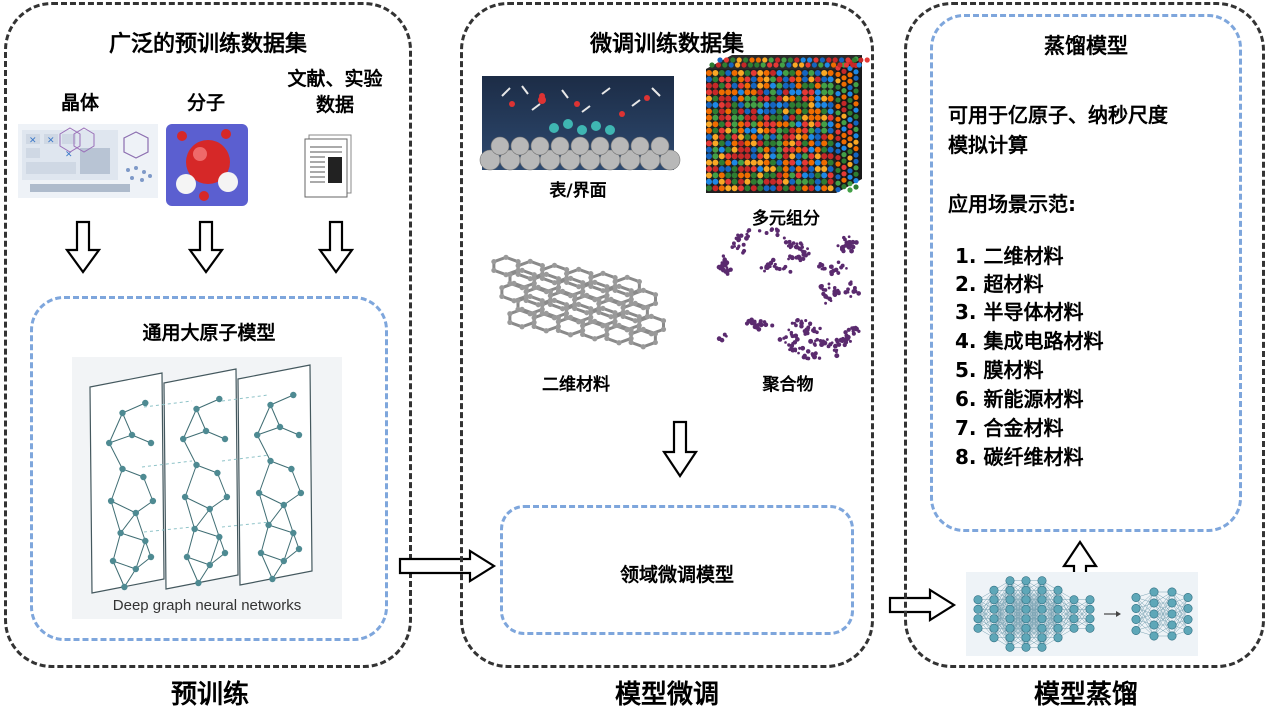  I want to click on domain-finetune-model-title: 领域微调模型, so click(676, 575).